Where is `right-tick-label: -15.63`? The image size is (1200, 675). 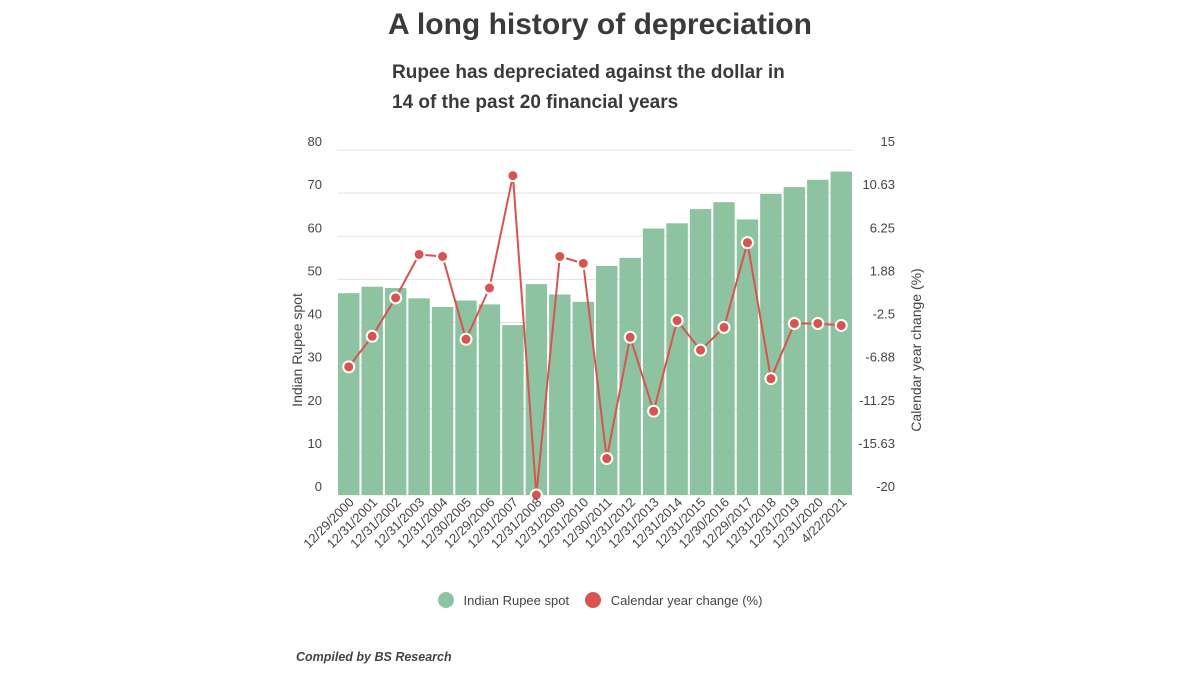 right-tick-label: -15.63 is located at coordinates (876, 443).